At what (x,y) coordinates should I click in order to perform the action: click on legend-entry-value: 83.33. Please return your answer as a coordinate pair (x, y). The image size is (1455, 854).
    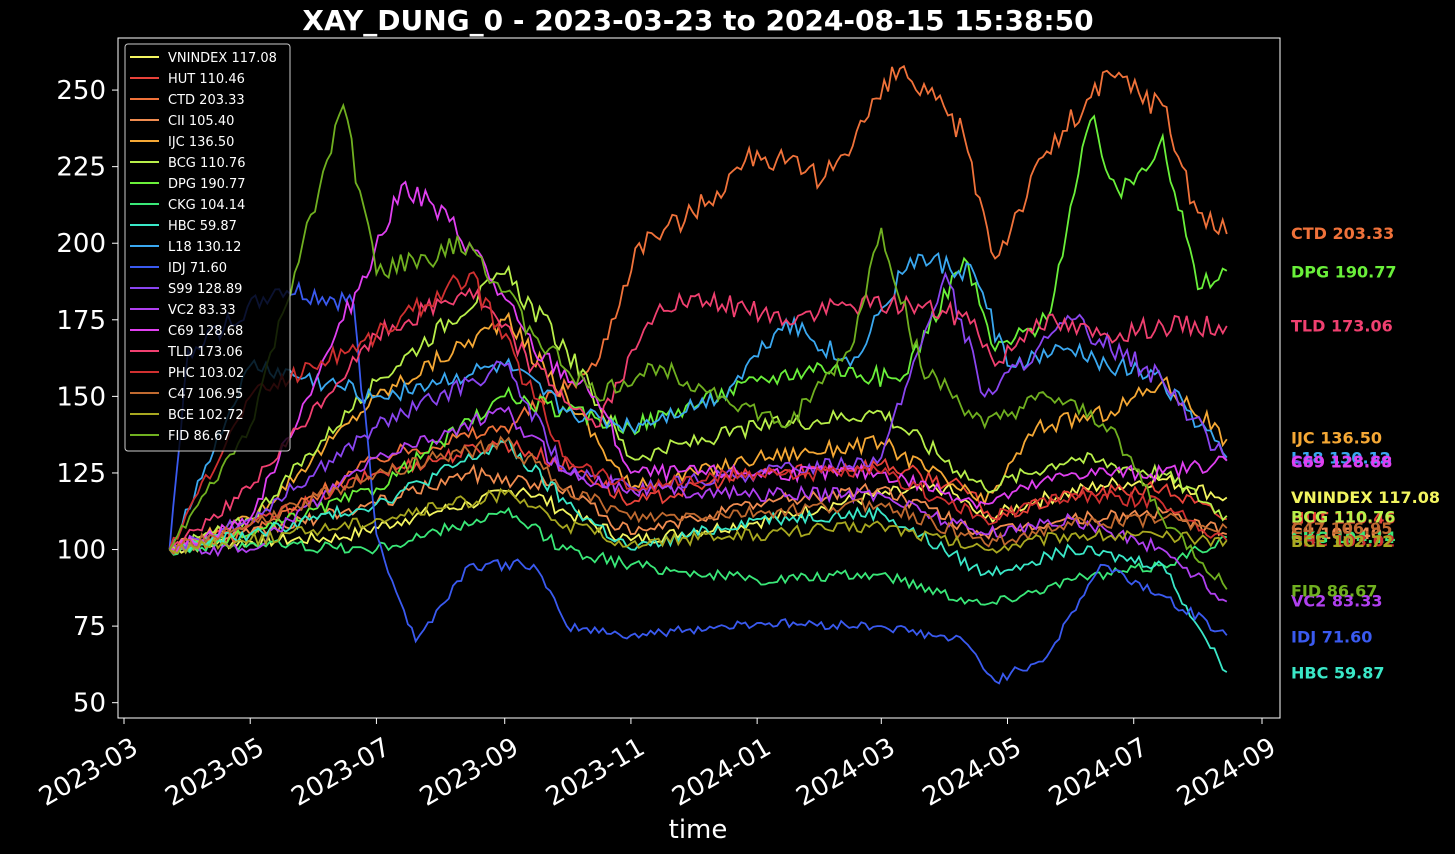
    Looking at the image, I should click on (216, 310).